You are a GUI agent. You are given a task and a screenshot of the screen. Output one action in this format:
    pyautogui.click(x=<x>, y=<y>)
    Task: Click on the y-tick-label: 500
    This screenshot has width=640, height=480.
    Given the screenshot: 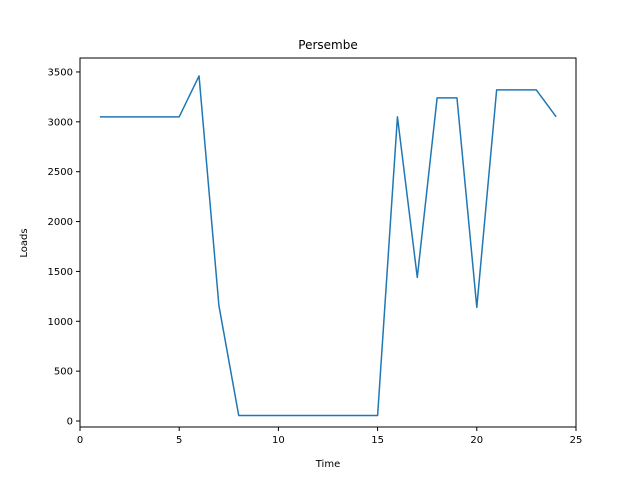 What is the action you would take?
    pyautogui.click(x=63, y=372)
    